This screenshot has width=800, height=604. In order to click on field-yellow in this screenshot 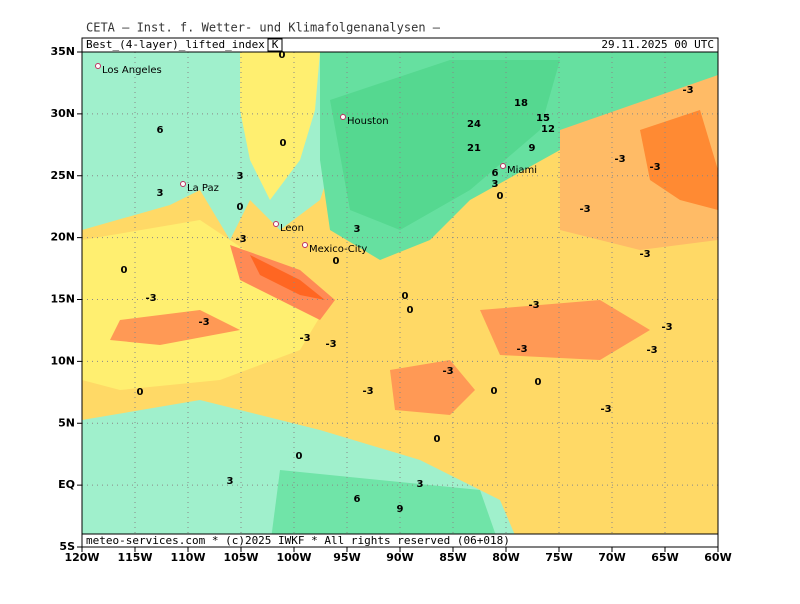, I will do `click(280, 126)`.